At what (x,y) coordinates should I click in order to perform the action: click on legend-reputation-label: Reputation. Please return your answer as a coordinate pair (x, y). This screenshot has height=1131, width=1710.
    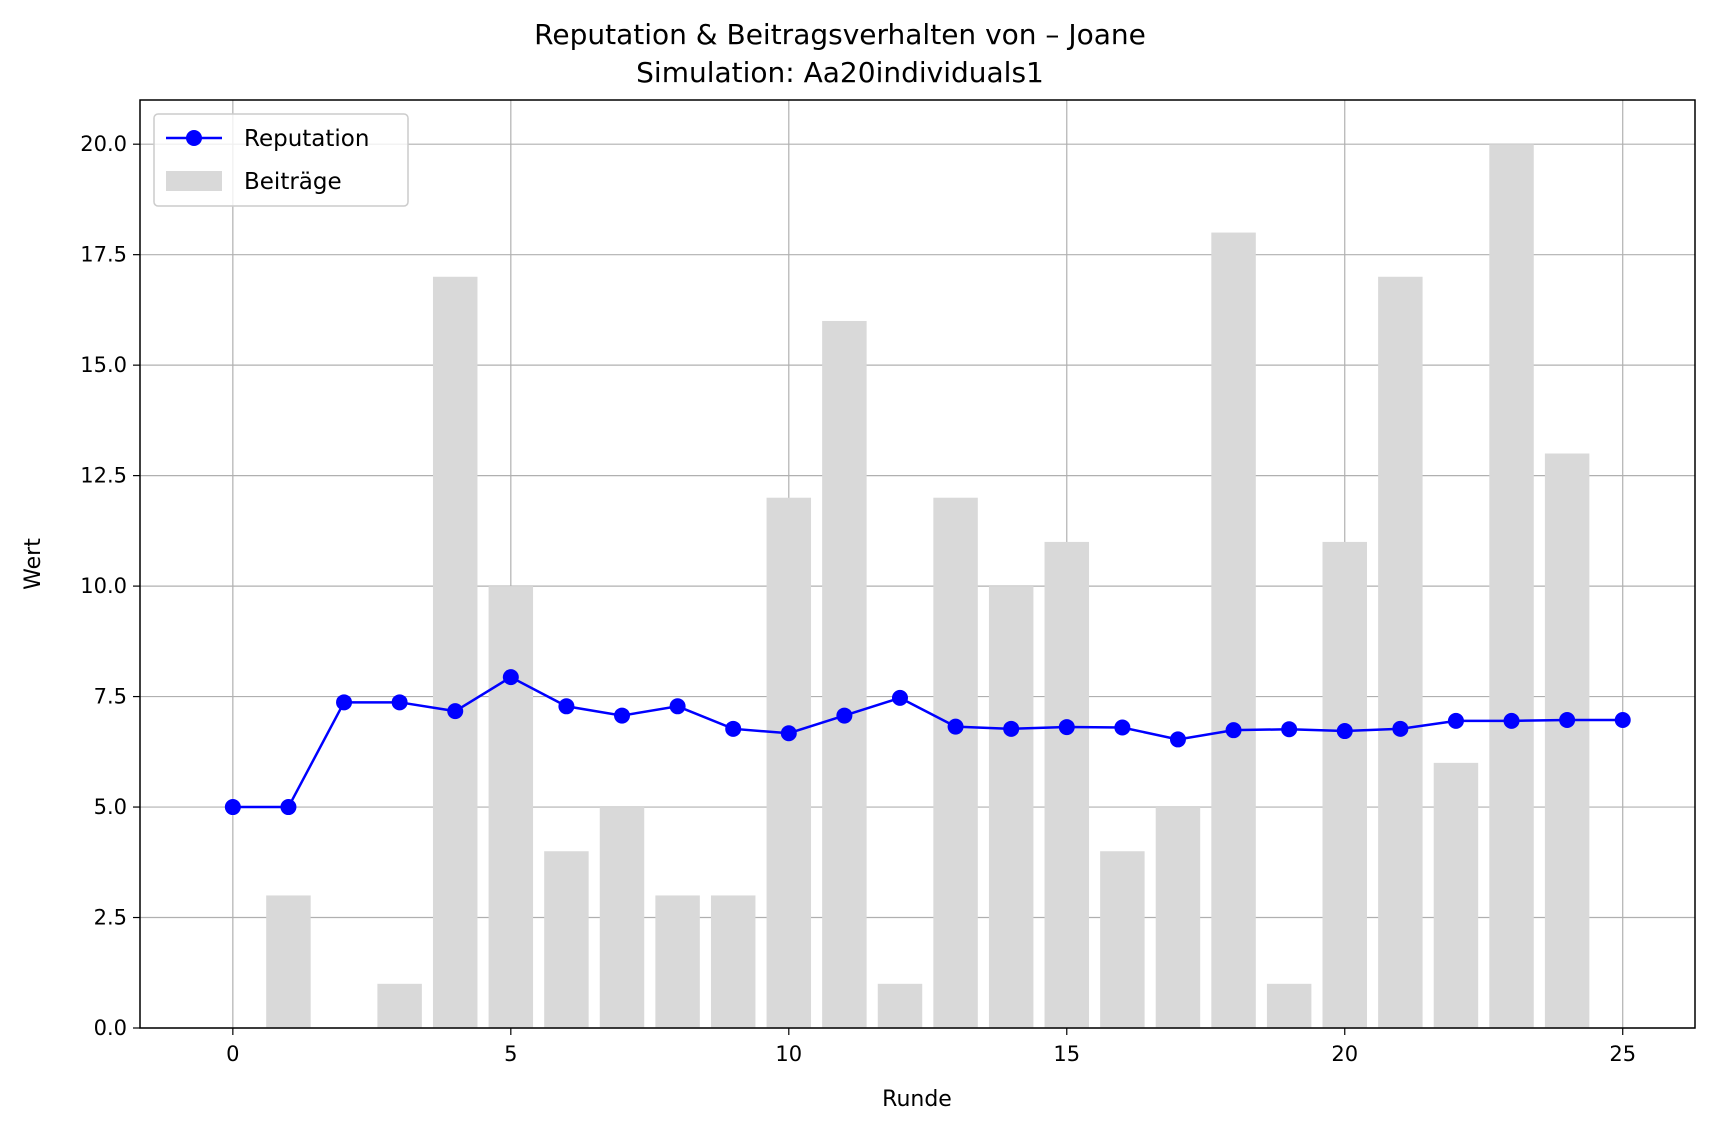
    Looking at the image, I should click on (306, 139).